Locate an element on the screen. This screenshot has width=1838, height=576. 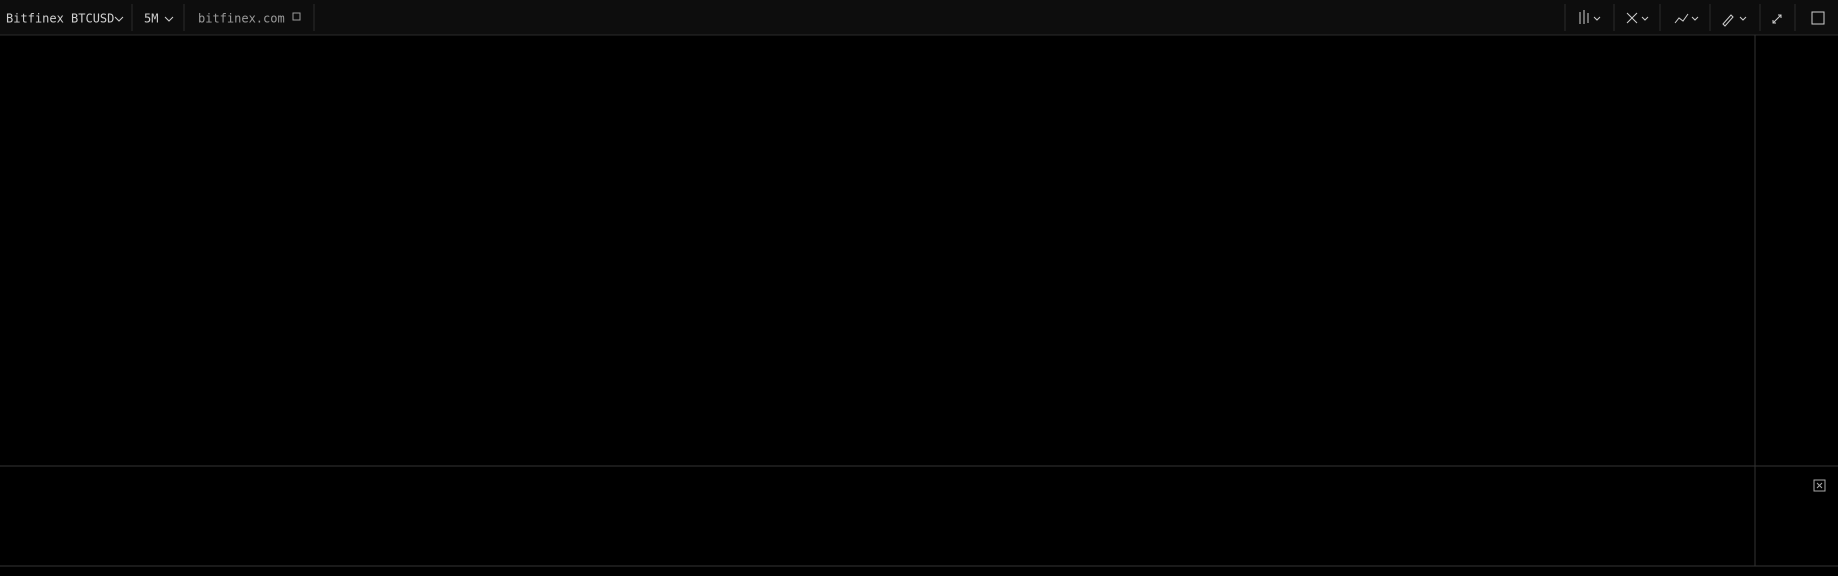
symbol-selector: Bitfinex BTCUSD is located at coordinates (60, 19).